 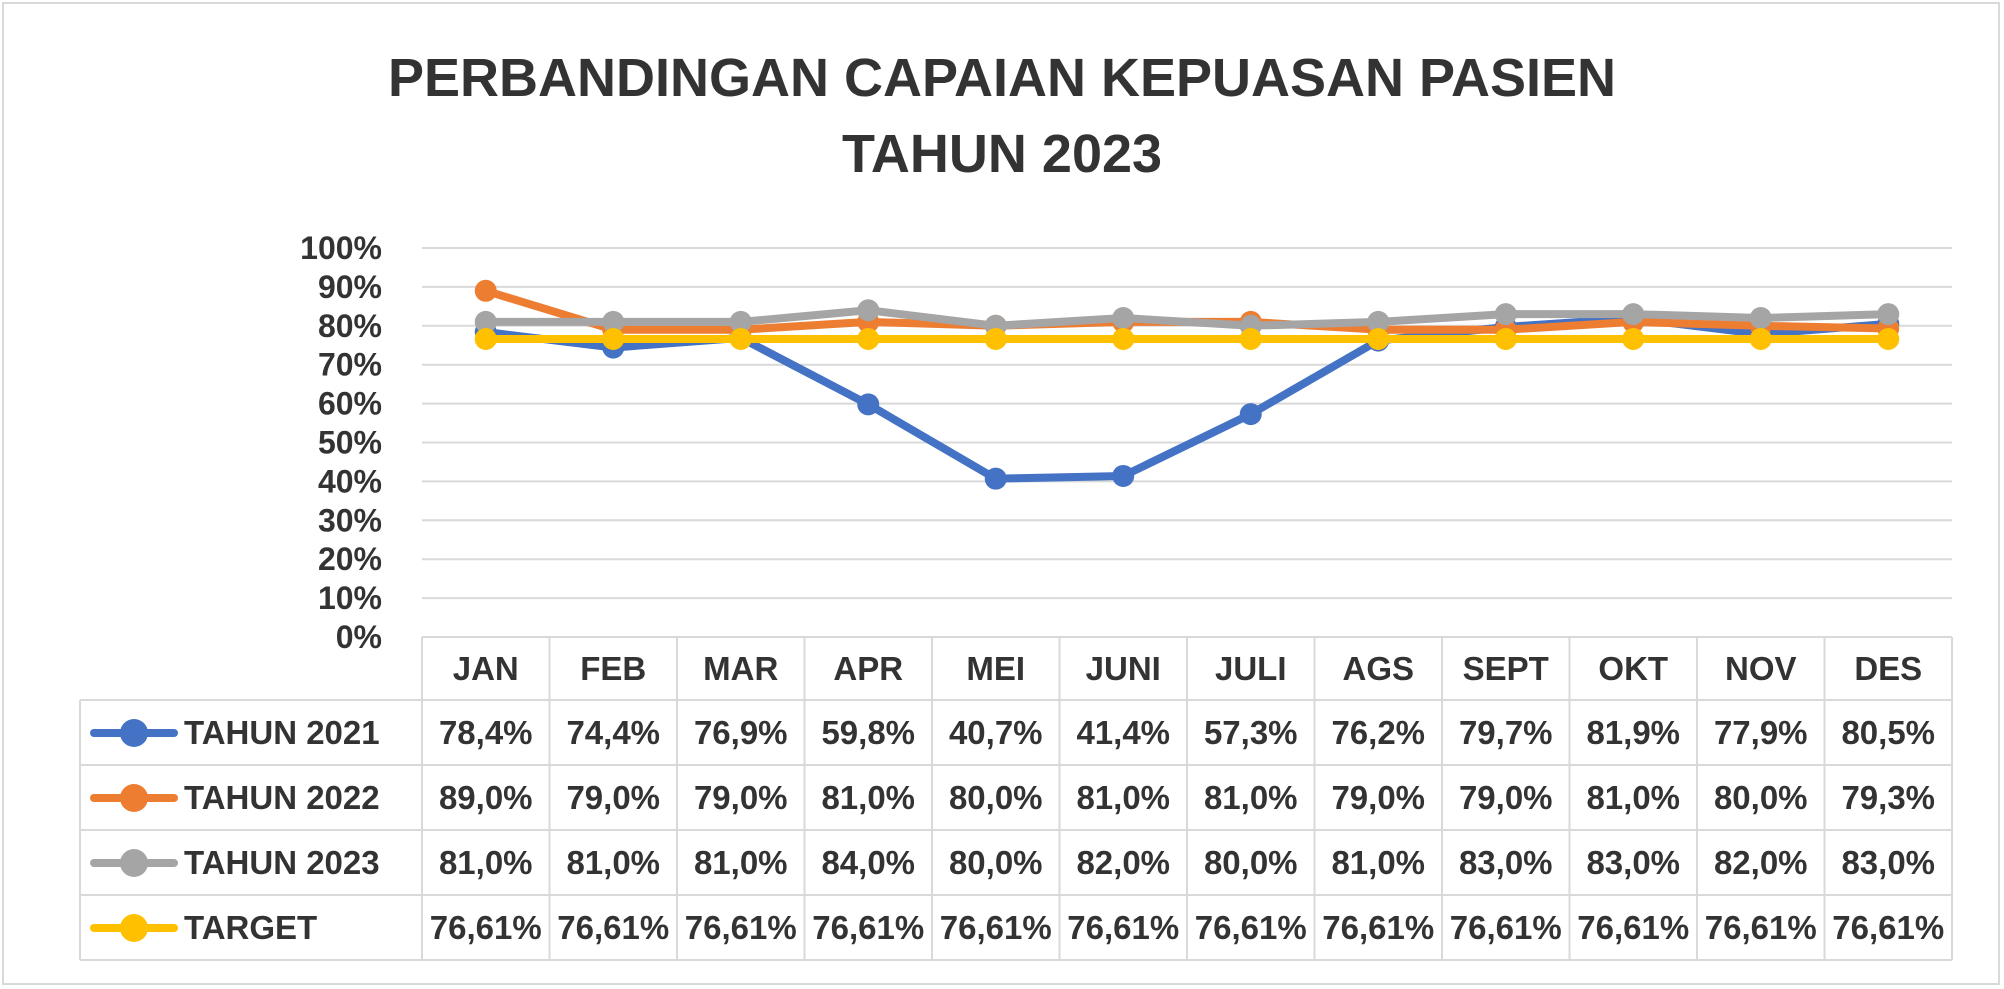 What do you see at coordinates (1633, 732) in the screenshot?
I see `data-table-value: 81,9%` at bounding box center [1633, 732].